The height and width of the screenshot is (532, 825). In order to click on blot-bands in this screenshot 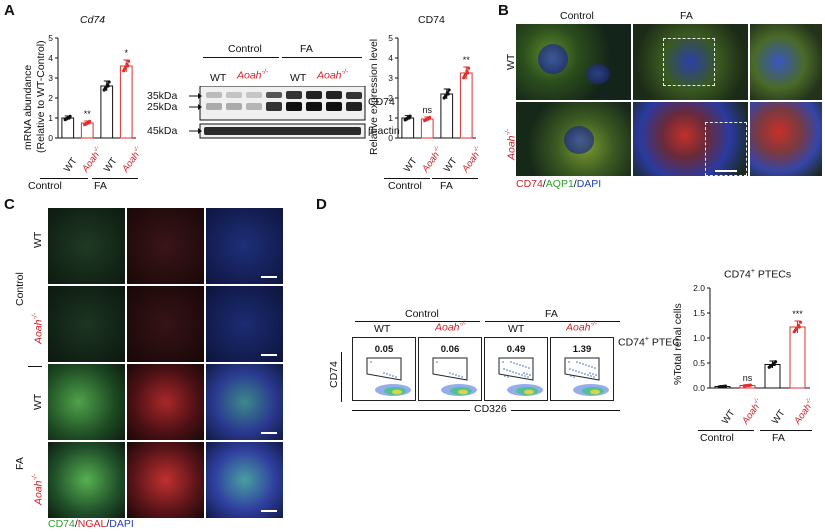, I will do `click(277, 112)`.